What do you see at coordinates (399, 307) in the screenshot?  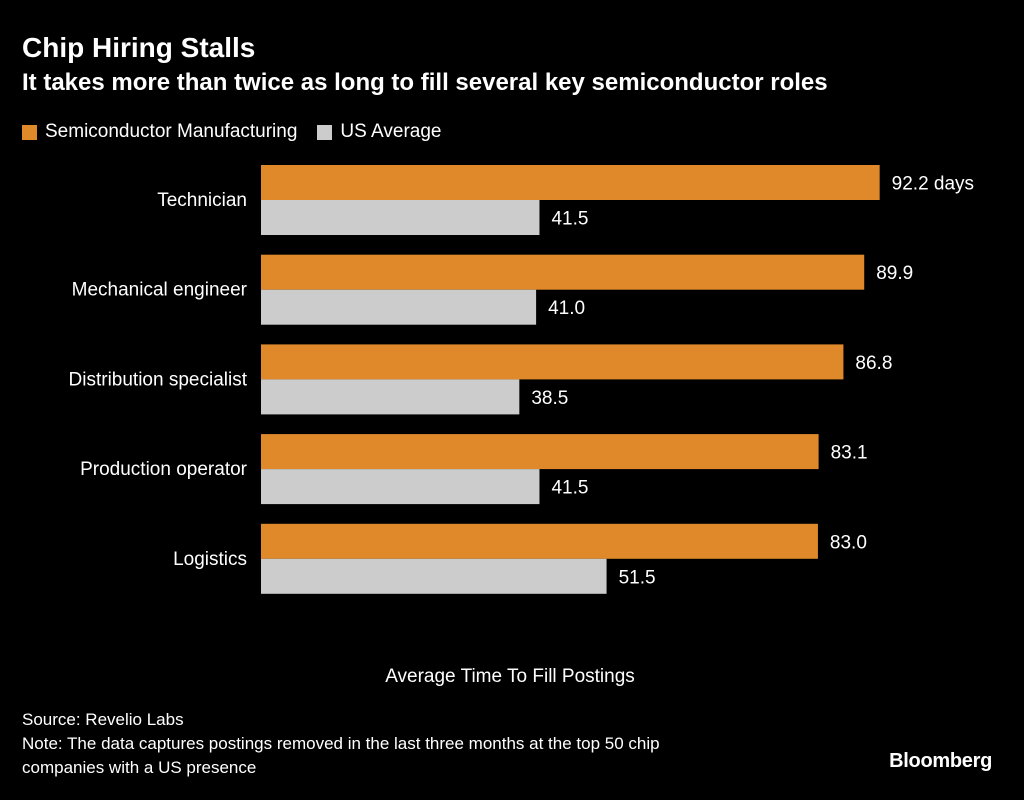 I see `bar-us-average-mechanical-engineer` at bounding box center [399, 307].